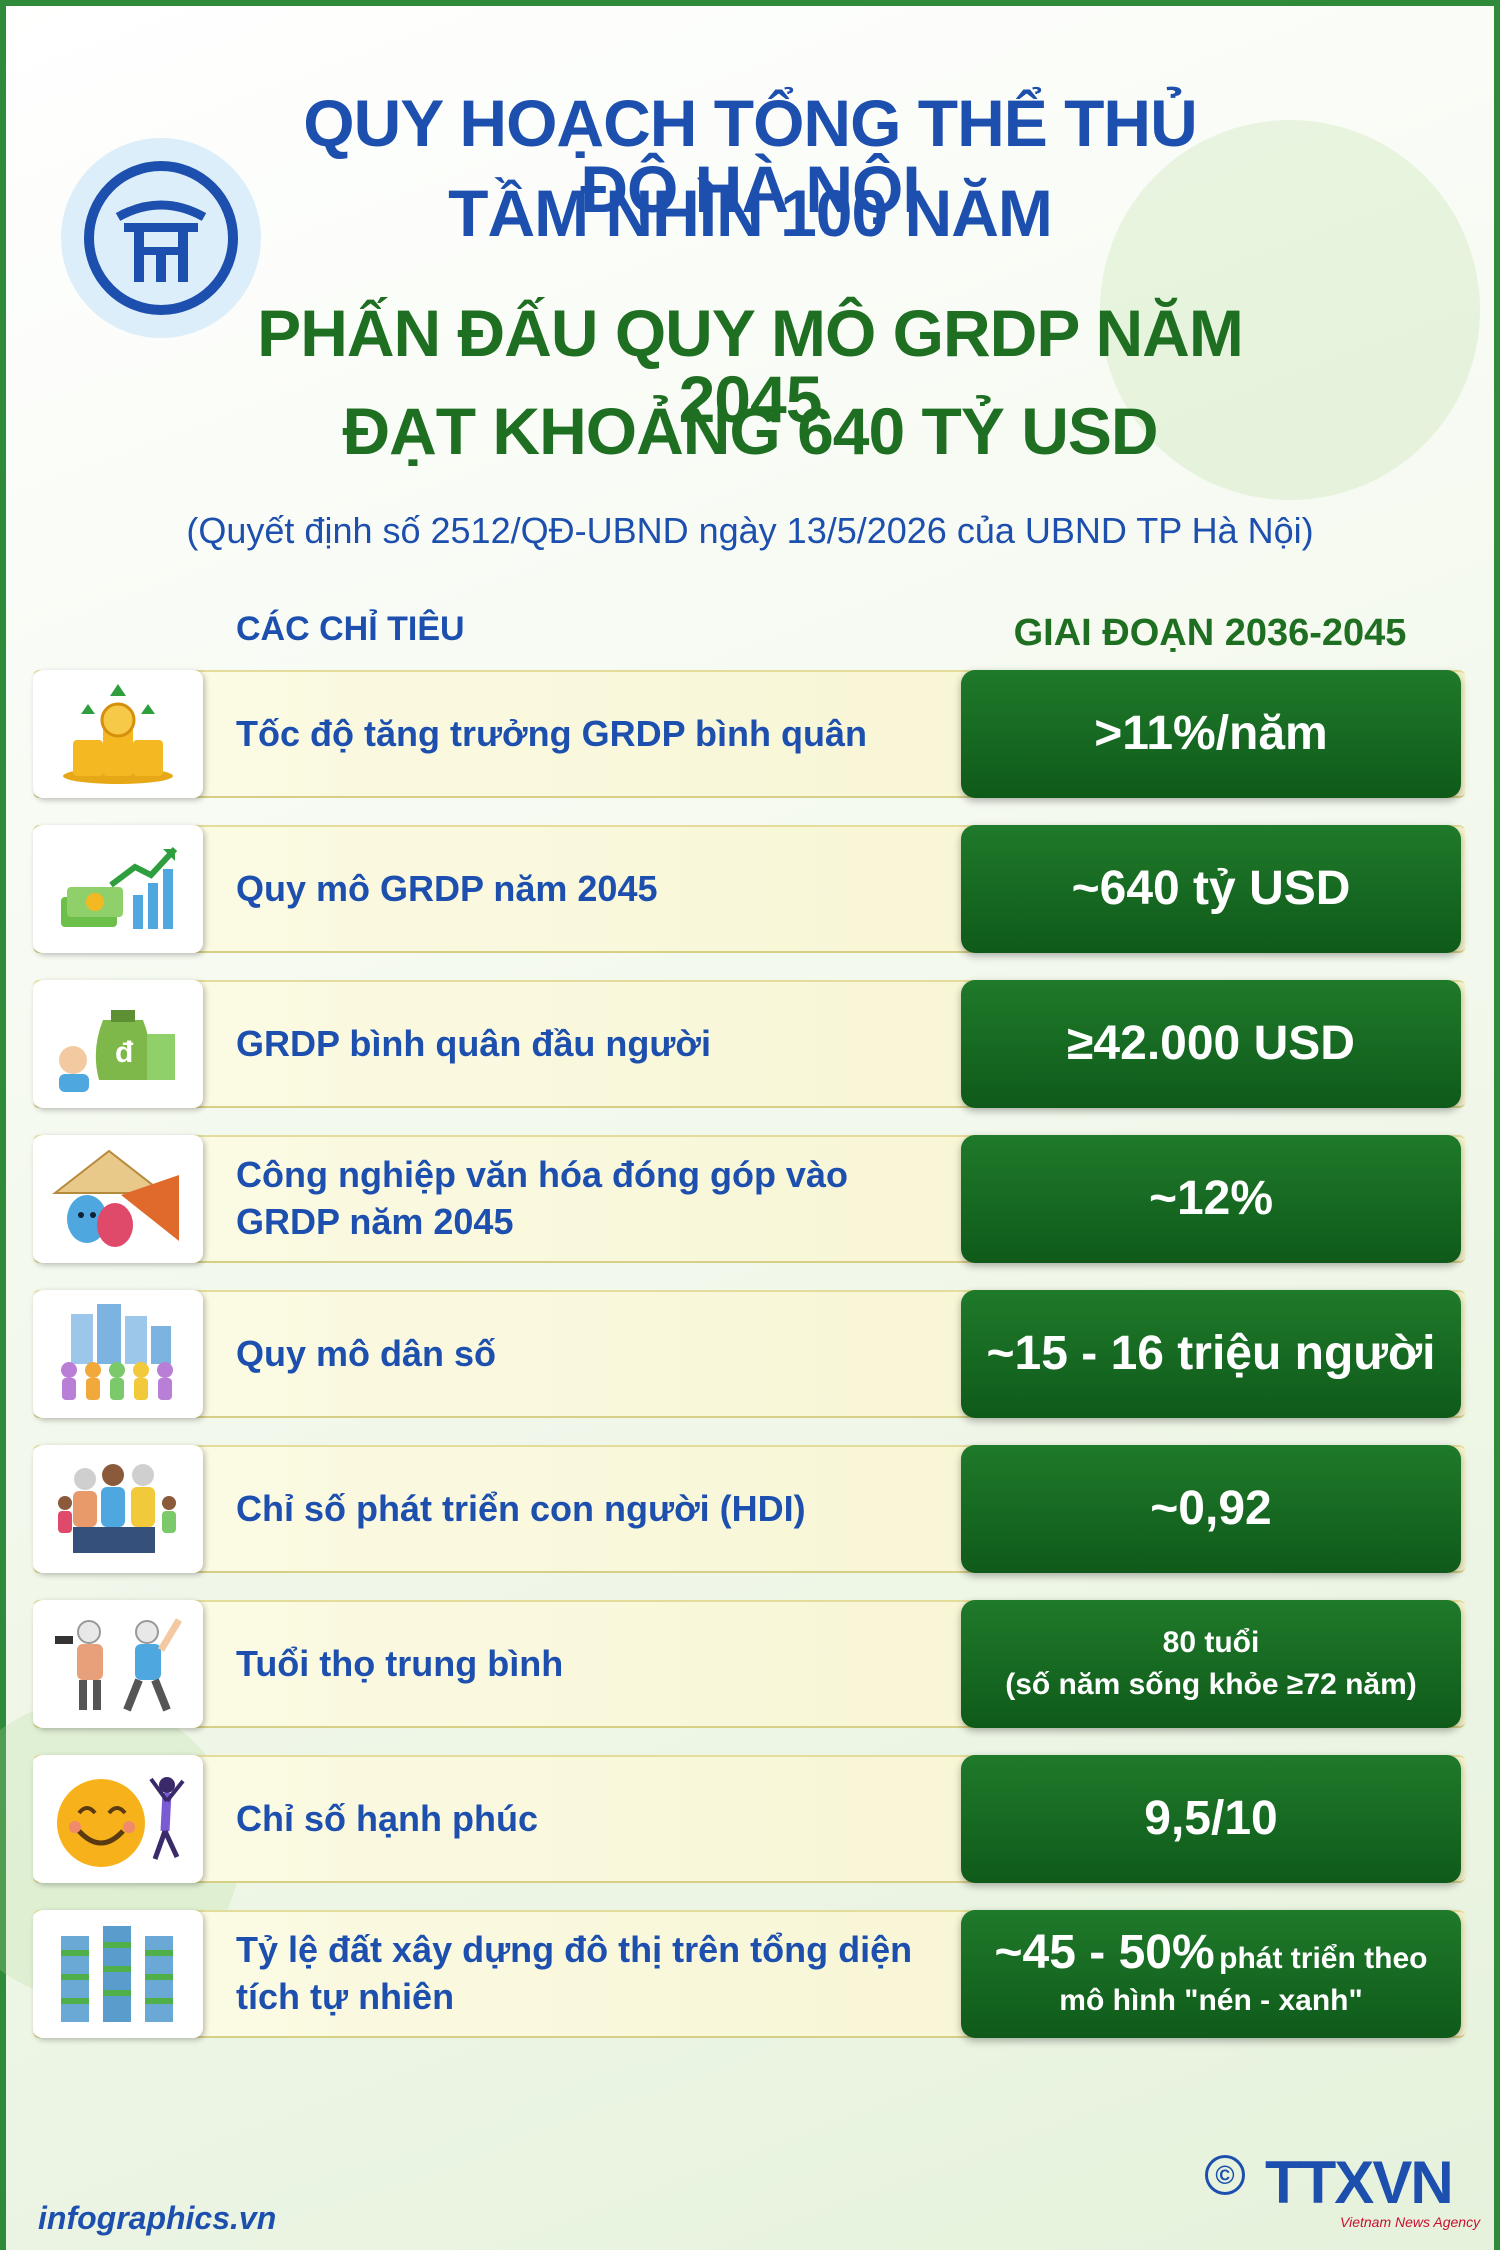 This screenshot has width=1500, height=2250. What do you see at coordinates (1323, 1958) in the screenshot?
I see `value-note: phát triển theo` at bounding box center [1323, 1958].